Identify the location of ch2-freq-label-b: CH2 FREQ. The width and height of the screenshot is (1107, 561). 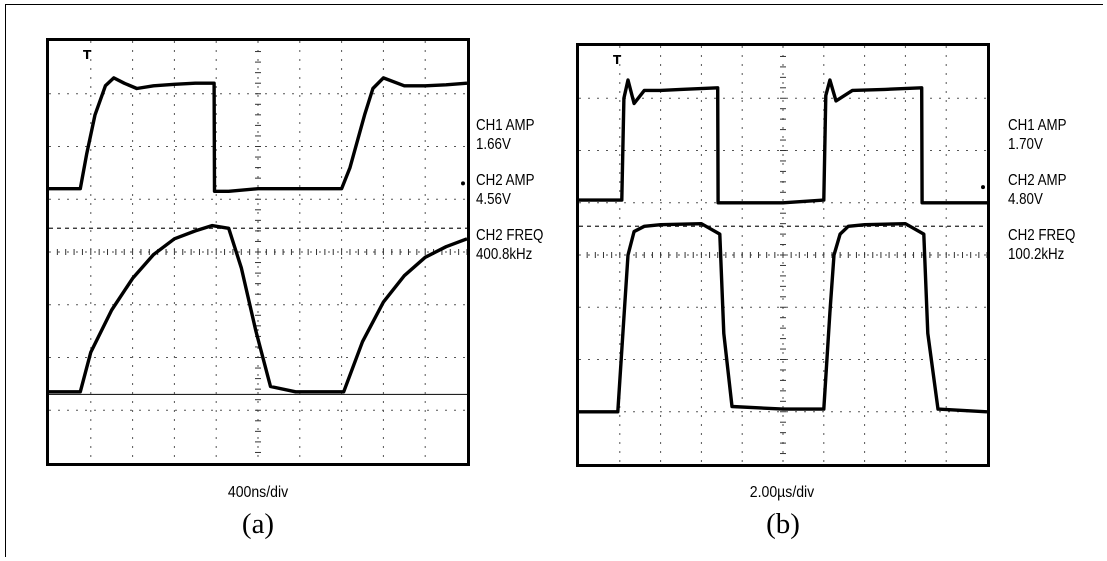
(1042, 235).